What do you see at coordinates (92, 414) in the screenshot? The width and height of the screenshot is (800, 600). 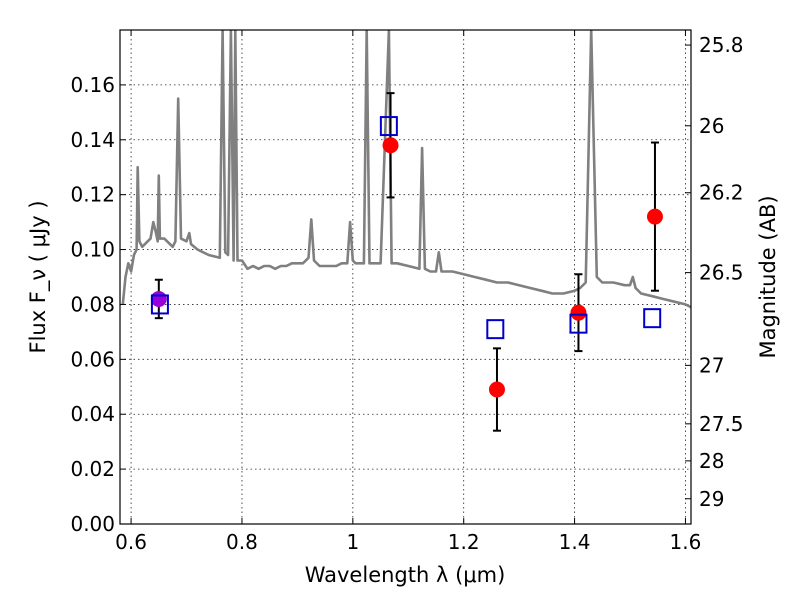 I see `y-tick-label: 0.04` at bounding box center [92, 414].